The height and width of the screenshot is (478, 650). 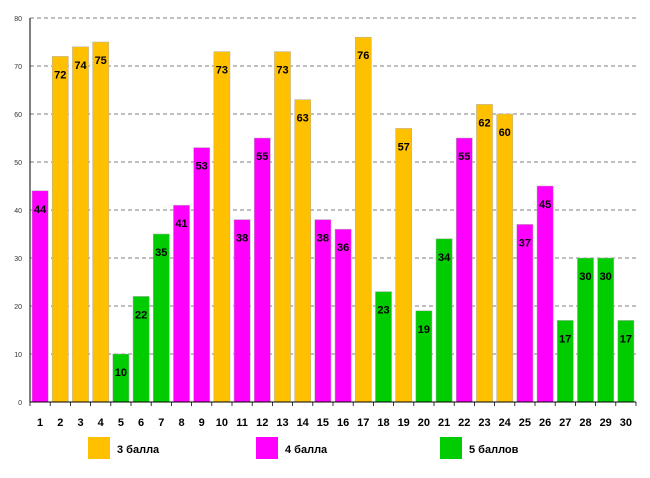 I want to click on x-tick-label: 18, so click(x=383, y=423).